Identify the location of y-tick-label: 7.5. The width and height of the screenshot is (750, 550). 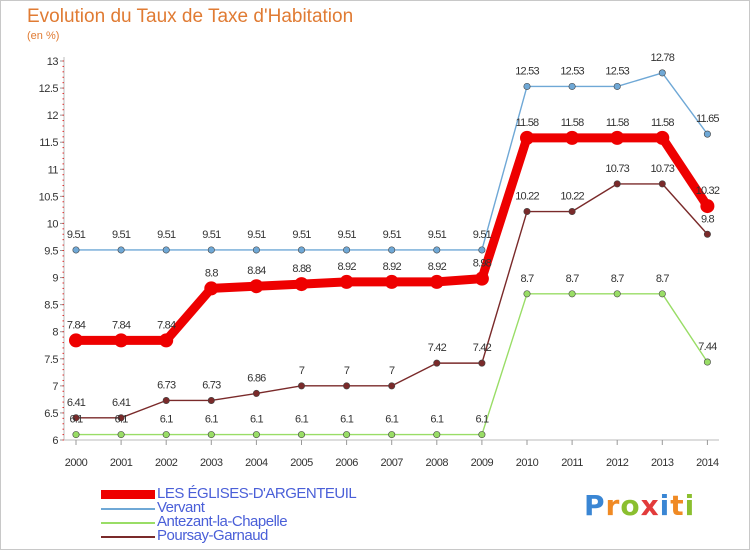
(51, 360).